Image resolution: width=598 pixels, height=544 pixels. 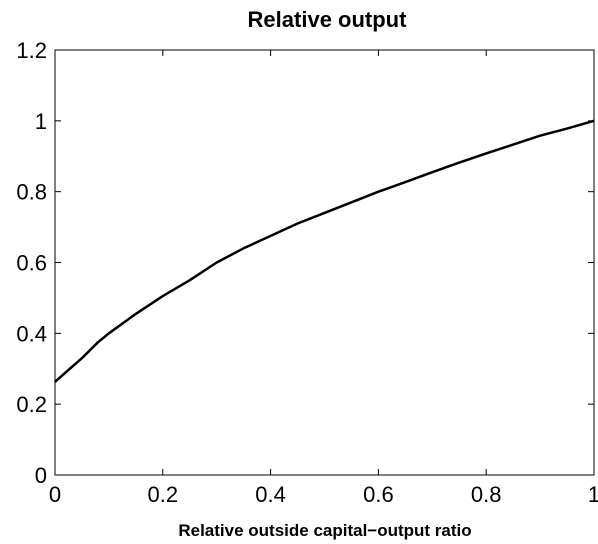 I want to click on y-tick-label: 1.2, so click(x=31, y=50).